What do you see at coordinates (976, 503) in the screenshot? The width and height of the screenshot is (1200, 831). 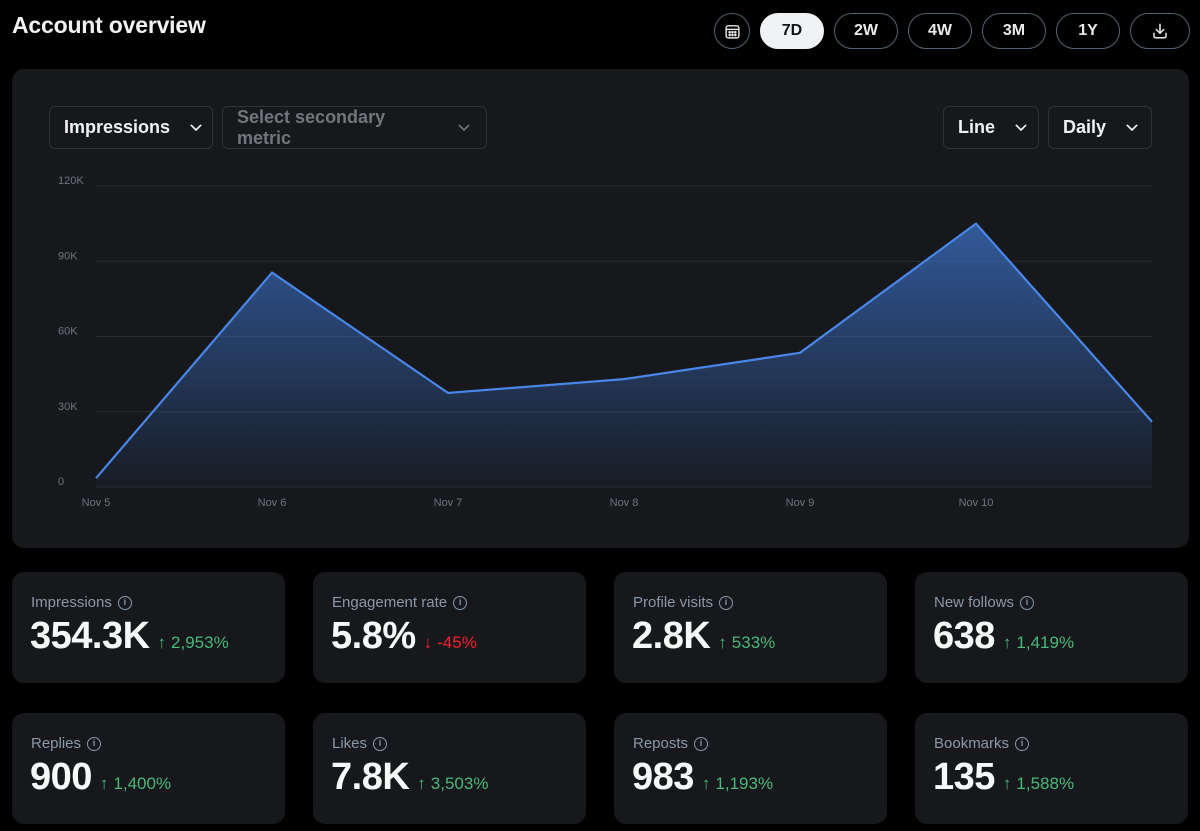 I see `x-tick-label: Nov 10` at bounding box center [976, 503].